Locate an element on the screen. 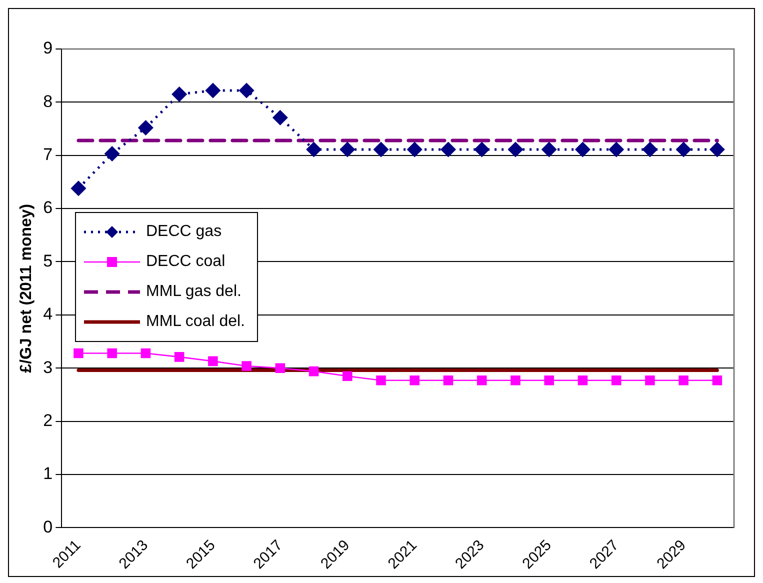 The height and width of the screenshot is (583, 763). y-tick-label: 4 is located at coordinates (48, 314).